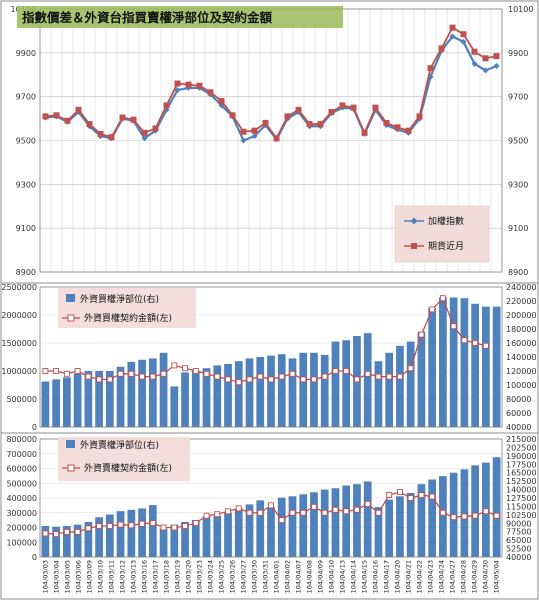  I want to click on middle-ytick-right: 220000, so click(521, 301).